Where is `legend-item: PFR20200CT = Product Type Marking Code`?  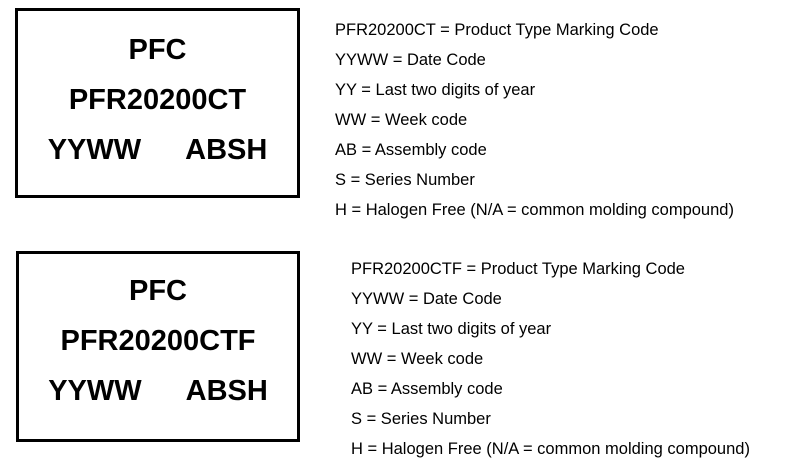
legend-item: PFR20200CT = Product Type Marking Code is located at coordinates (497, 30).